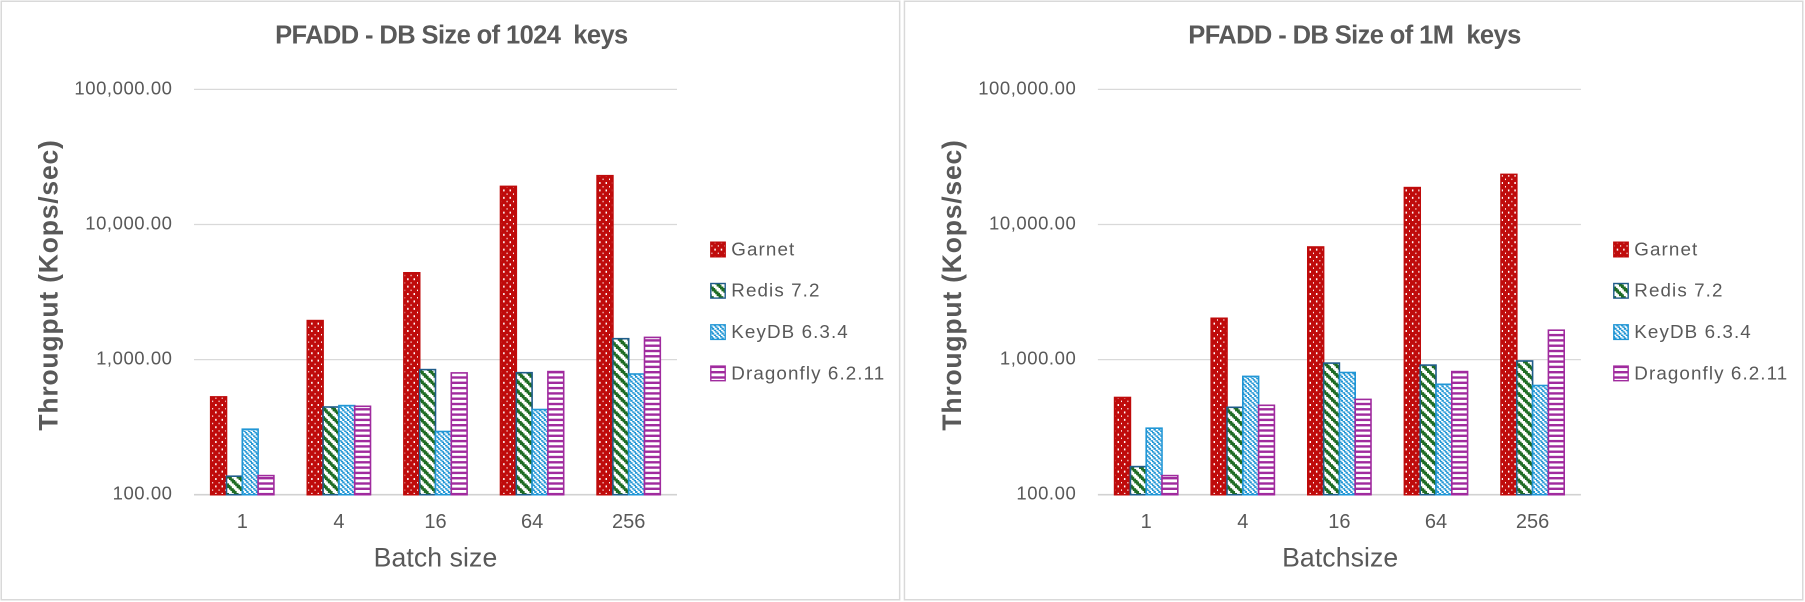 The width and height of the screenshot is (1805, 602). Describe the element at coordinates (451, 36) in the screenshot. I see `svg-text: PFADD - DB Size of 1024 keys` at that location.